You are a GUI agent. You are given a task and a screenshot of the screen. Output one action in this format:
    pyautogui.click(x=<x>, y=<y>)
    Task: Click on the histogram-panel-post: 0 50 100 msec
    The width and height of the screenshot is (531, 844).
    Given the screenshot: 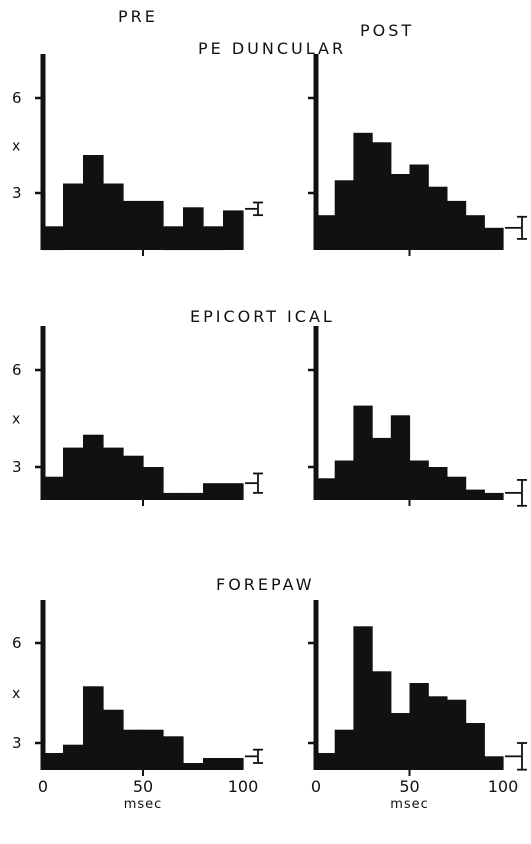 What is the action you would take?
    pyautogui.click(x=417, y=706)
    